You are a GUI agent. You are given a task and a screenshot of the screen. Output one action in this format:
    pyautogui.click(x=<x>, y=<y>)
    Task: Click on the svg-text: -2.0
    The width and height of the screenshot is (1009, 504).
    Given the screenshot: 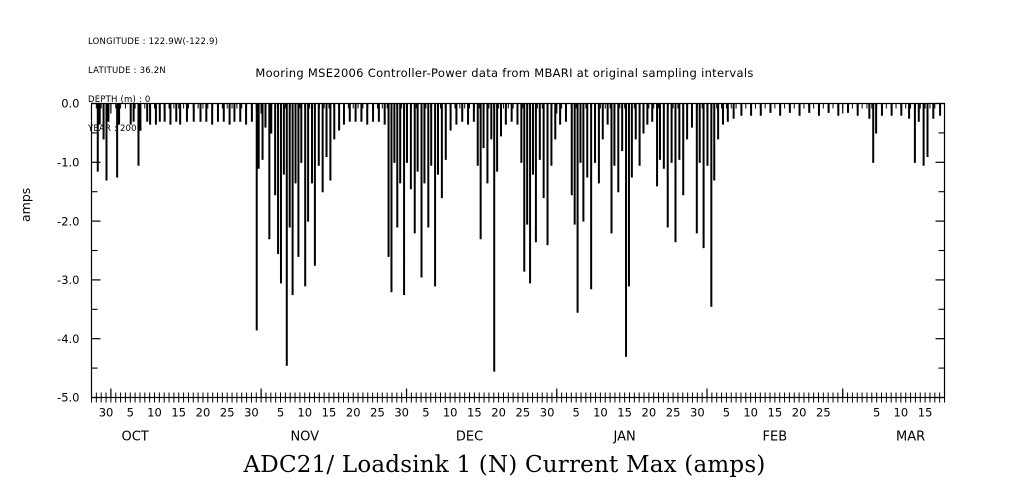 What is the action you would take?
    pyautogui.click(x=68, y=221)
    